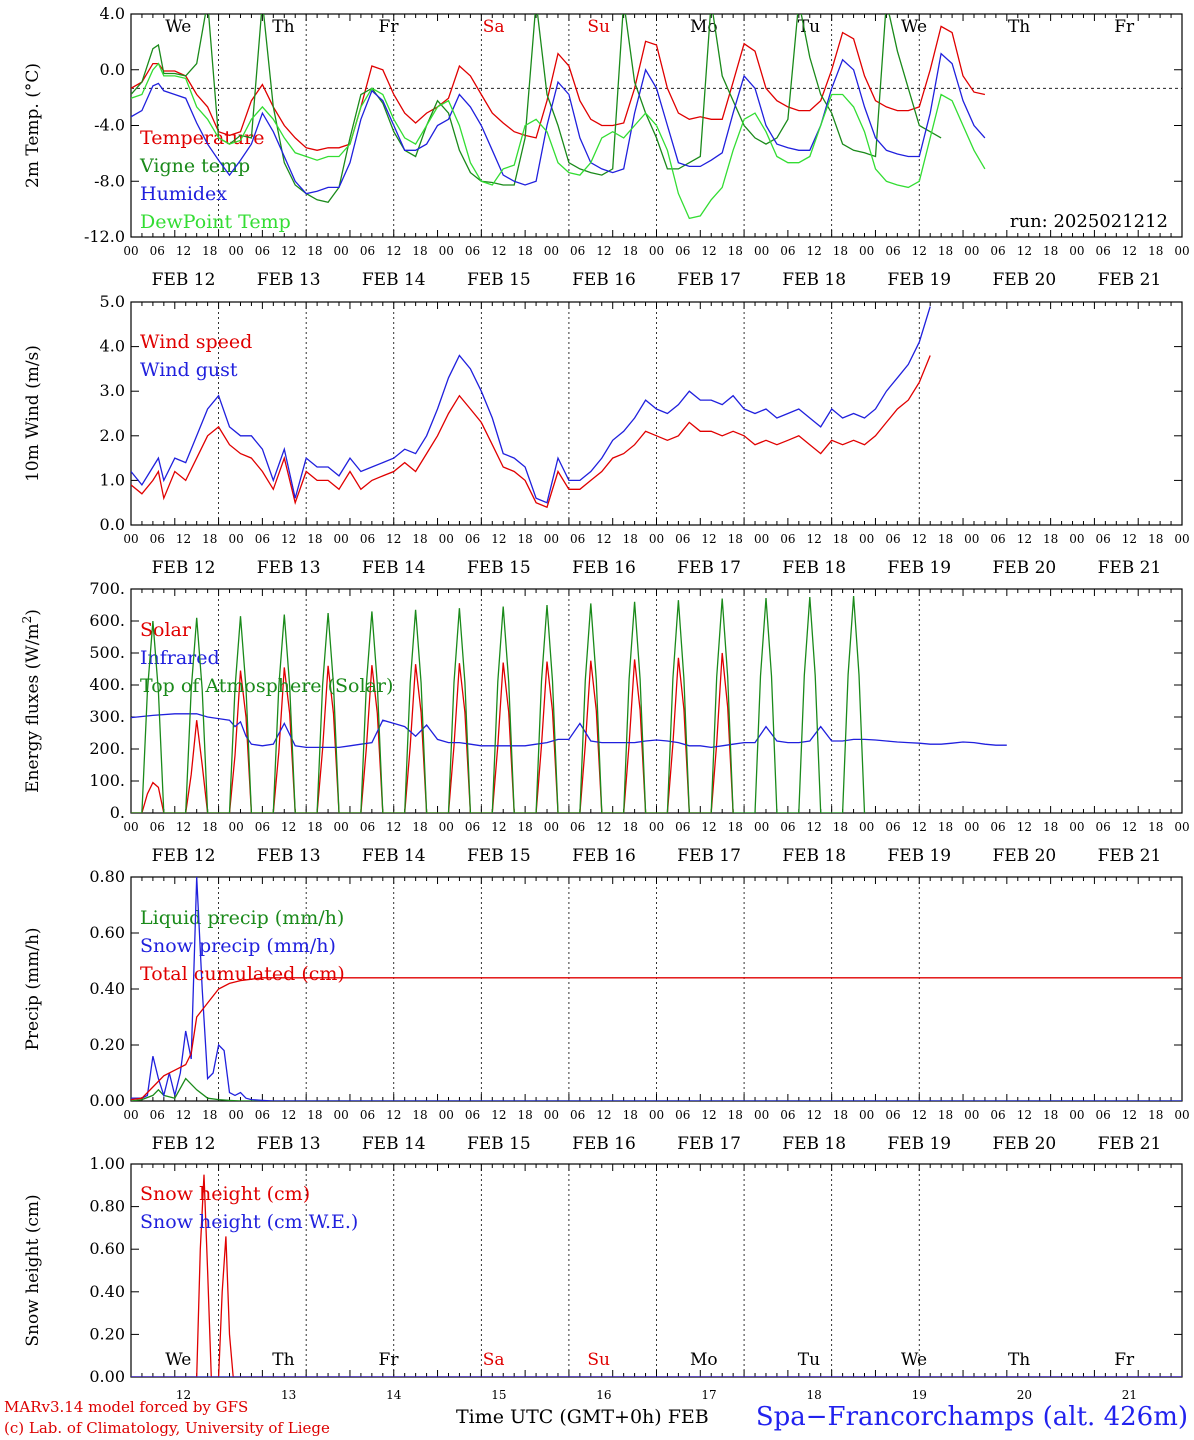  Describe the element at coordinates (189, 370) in the screenshot. I see `legend-entry: Wind gust` at that location.